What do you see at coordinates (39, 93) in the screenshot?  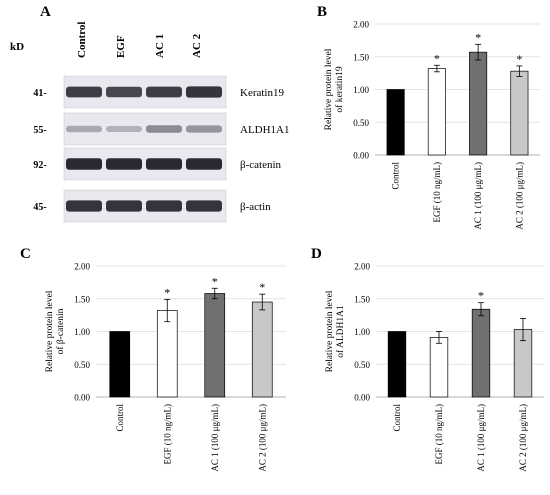 I see `molecular-weight-label: 41-` at bounding box center [39, 93].